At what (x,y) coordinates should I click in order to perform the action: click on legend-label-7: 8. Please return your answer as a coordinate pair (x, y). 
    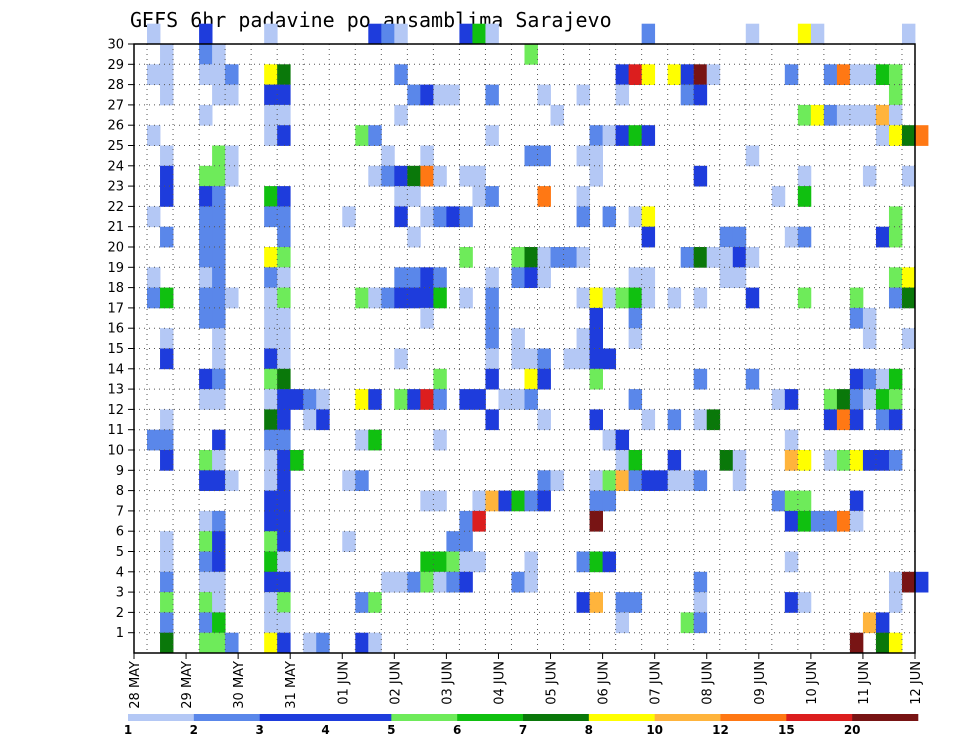
    Looking at the image, I should click on (589, 730).